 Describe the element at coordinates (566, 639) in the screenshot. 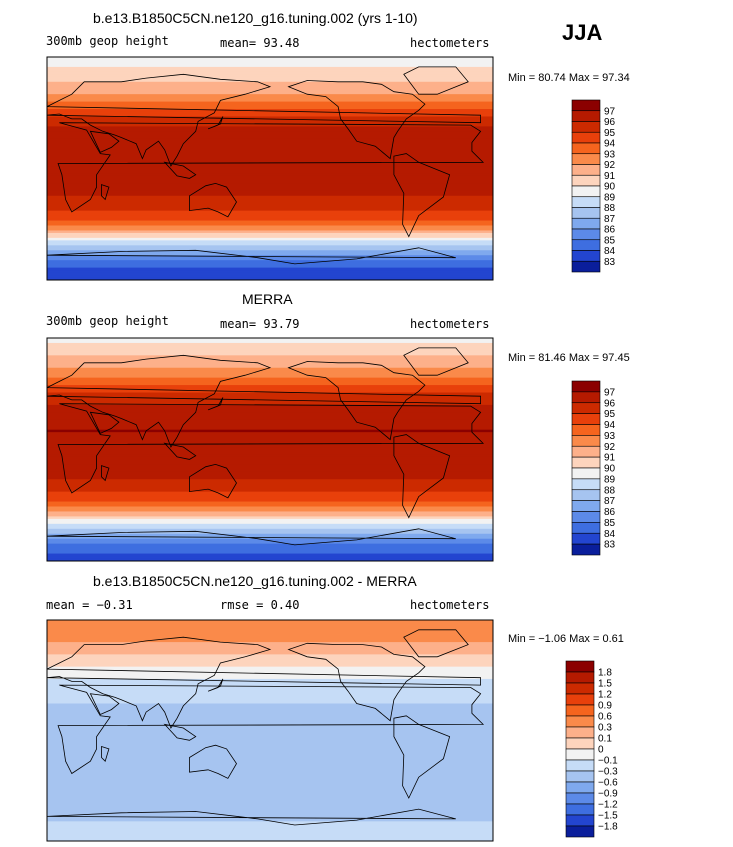

I see `minmax-diff: Min = −1.06 Max = 0.61` at that location.